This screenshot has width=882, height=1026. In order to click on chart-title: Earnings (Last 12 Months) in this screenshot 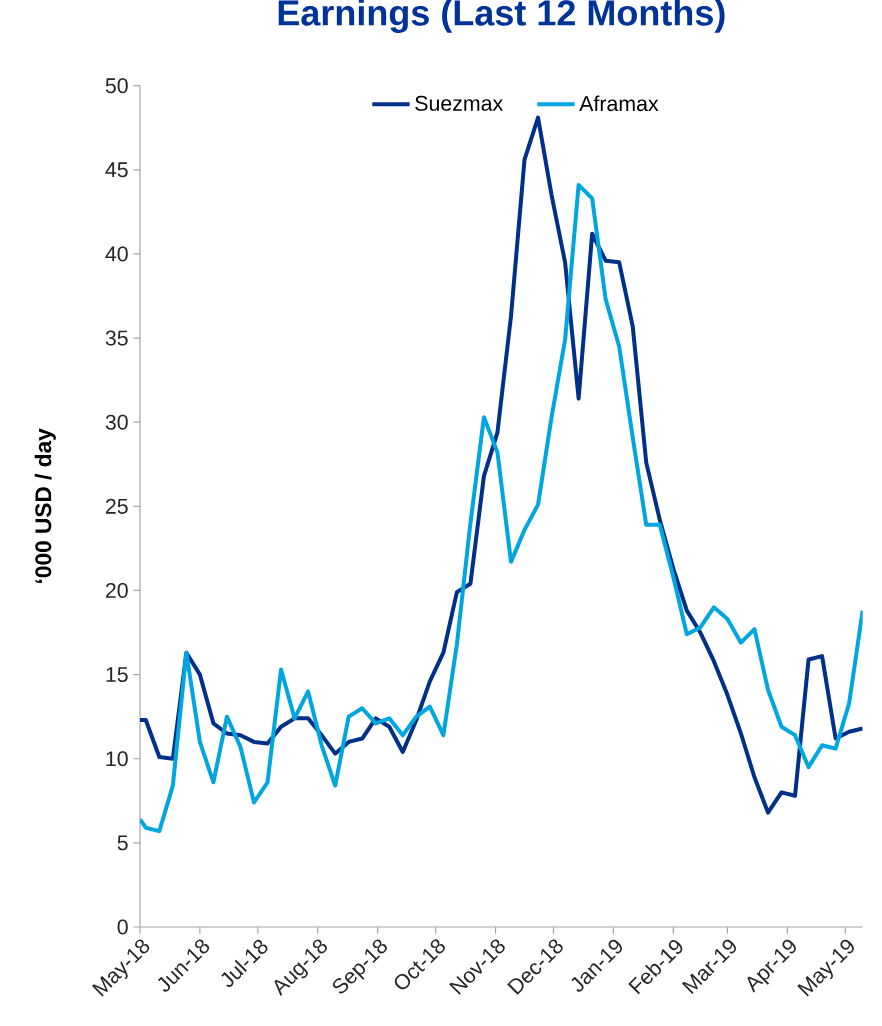, I will do `click(501, 16)`.